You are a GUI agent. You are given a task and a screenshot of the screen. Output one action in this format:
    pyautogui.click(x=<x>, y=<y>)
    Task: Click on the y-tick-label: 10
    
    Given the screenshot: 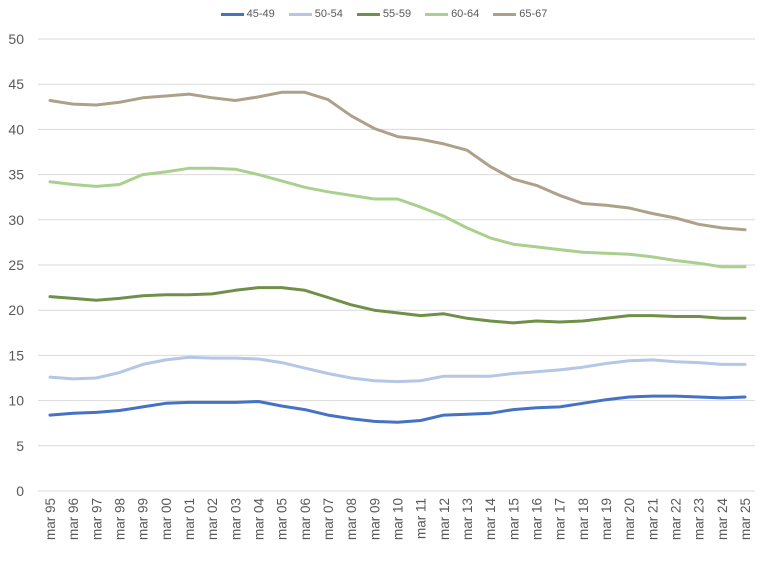 What is the action you would take?
    pyautogui.click(x=16, y=401)
    